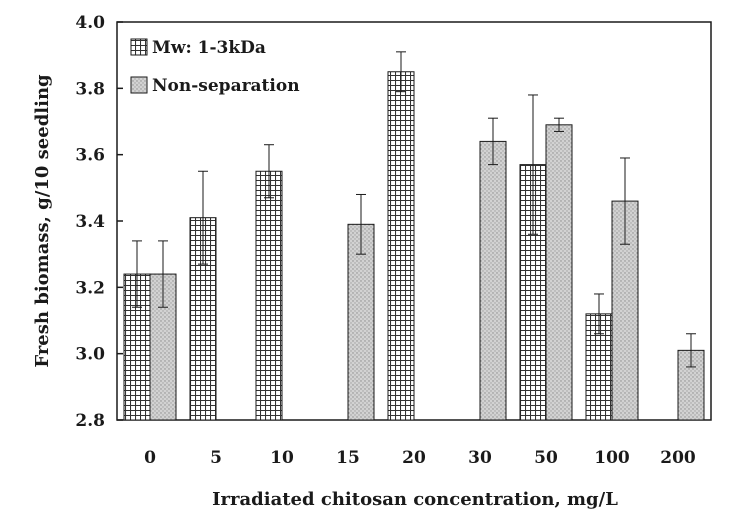 The width and height of the screenshot is (731, 528). I want to click on y-tick-label: 3.0, so click(90, 355).